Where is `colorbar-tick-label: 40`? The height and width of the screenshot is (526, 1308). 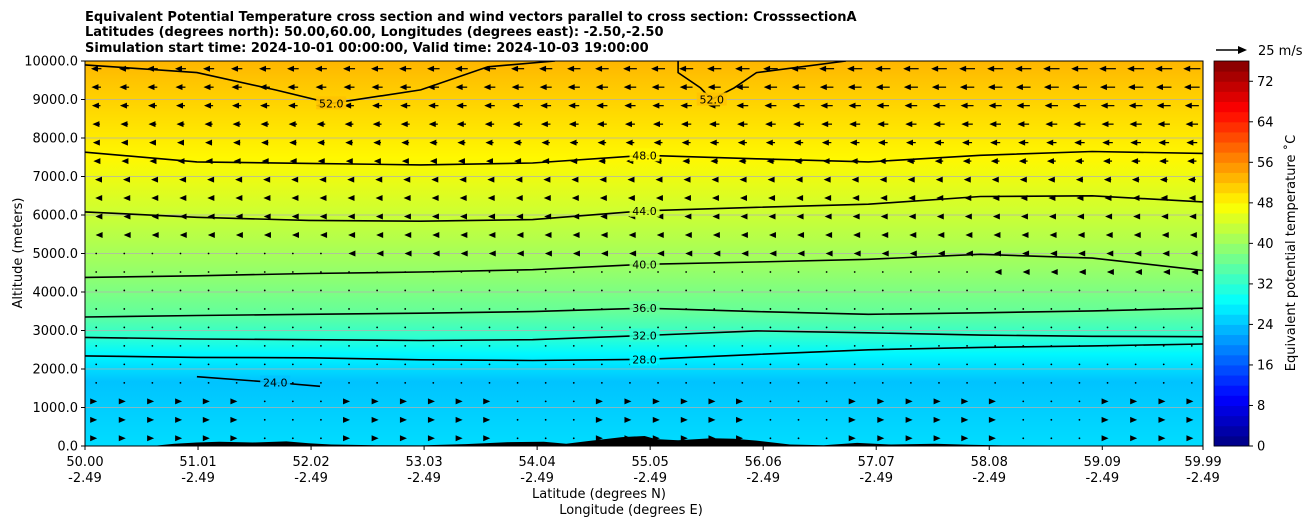 colorbar-tick-label: 40 is located at coordinates (1265, 244).